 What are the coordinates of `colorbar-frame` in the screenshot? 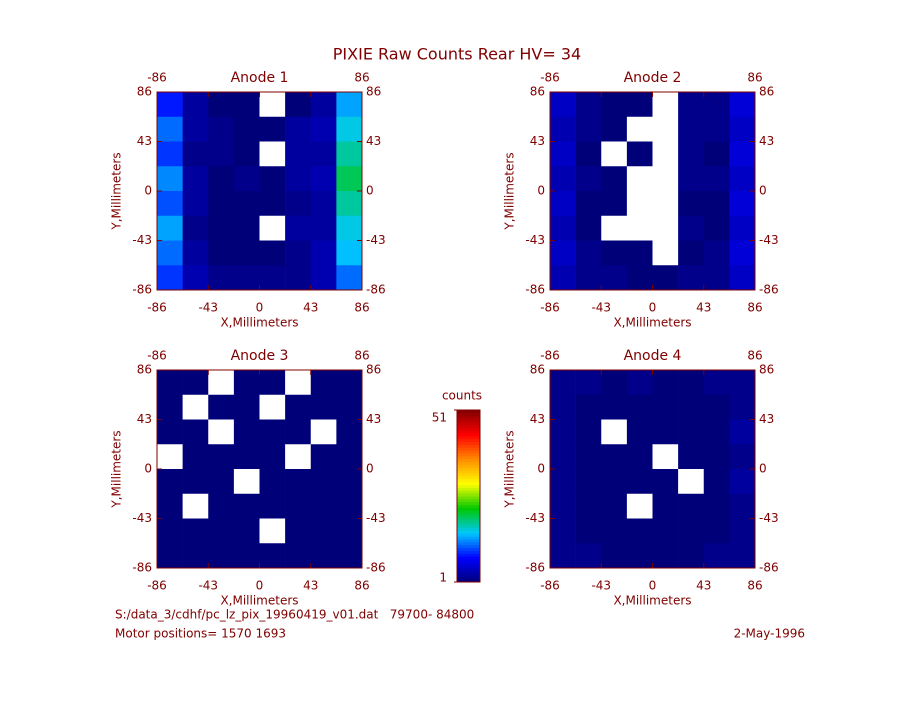 It's located at (468, 496).